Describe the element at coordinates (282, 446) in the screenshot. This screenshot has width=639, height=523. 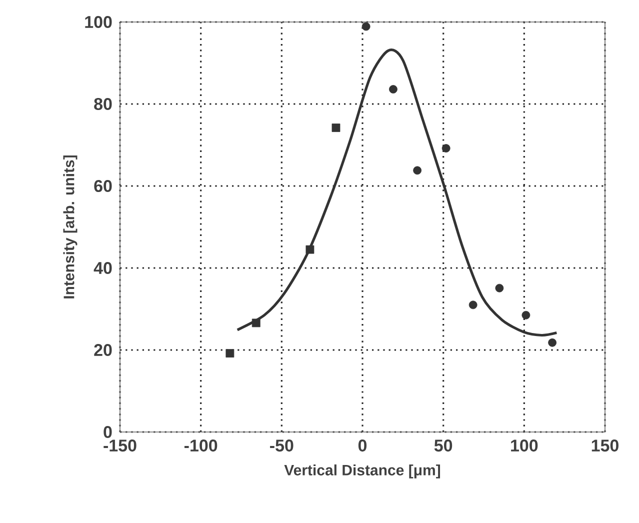
I see `x-tick-label: -50` at that location.